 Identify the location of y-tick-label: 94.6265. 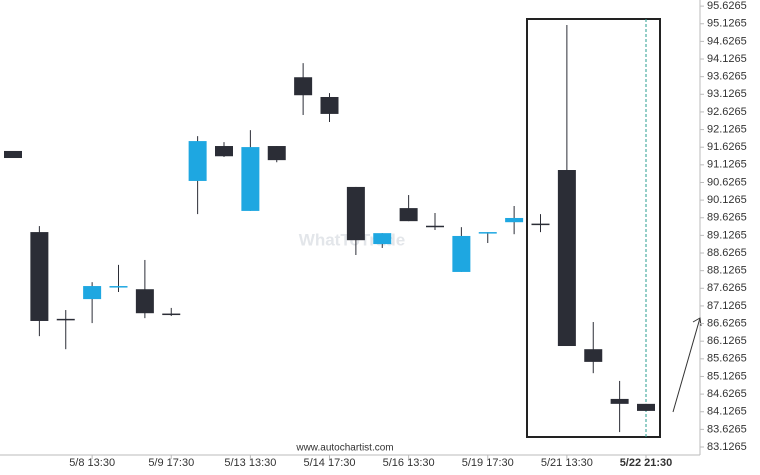
(727, 41).